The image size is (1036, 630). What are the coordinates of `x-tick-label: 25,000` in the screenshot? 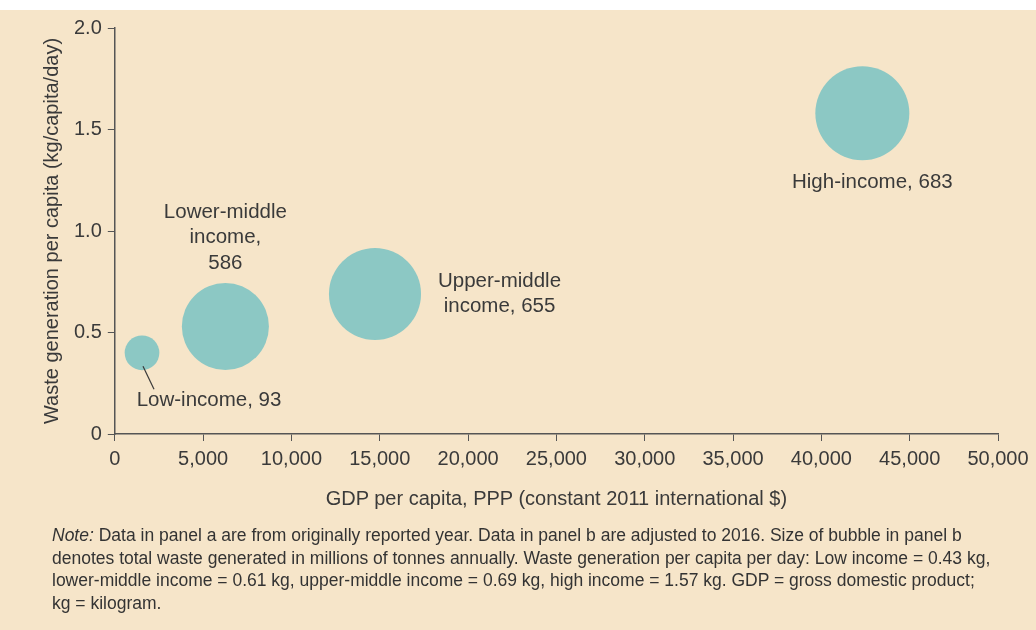 It's located at (556, 457).